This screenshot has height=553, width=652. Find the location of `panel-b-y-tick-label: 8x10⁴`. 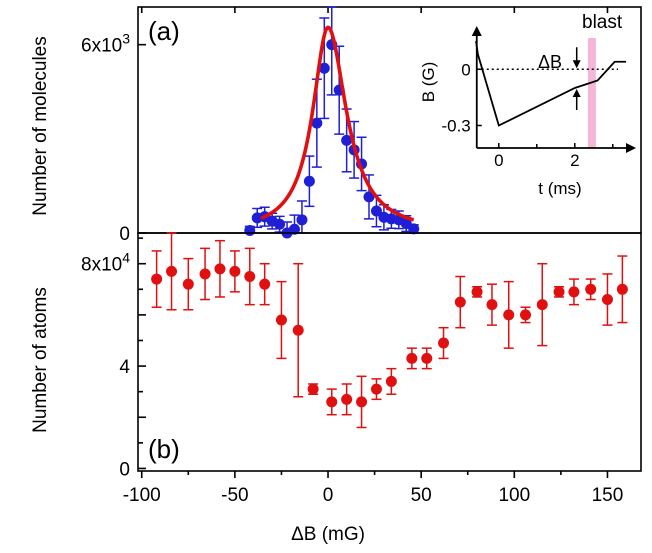

panel-b-y-tick-label: 8x10⁴ is located at coordinates (105, 263).